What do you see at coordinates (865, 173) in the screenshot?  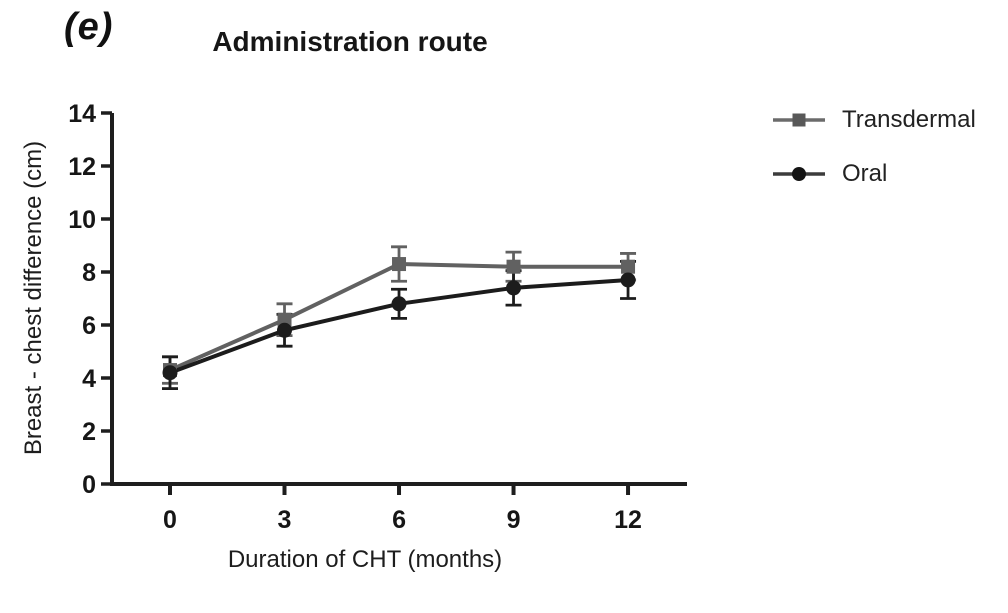 I see `legend-label-oral: Oral` at bounding box center [865, 173].